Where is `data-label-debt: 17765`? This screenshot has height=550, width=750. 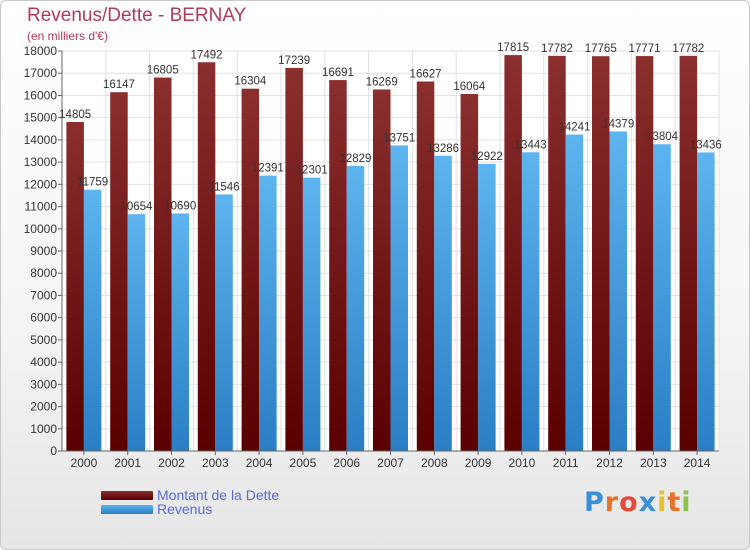
data-label-debt: 17765 is located at coordinates (601, 49).